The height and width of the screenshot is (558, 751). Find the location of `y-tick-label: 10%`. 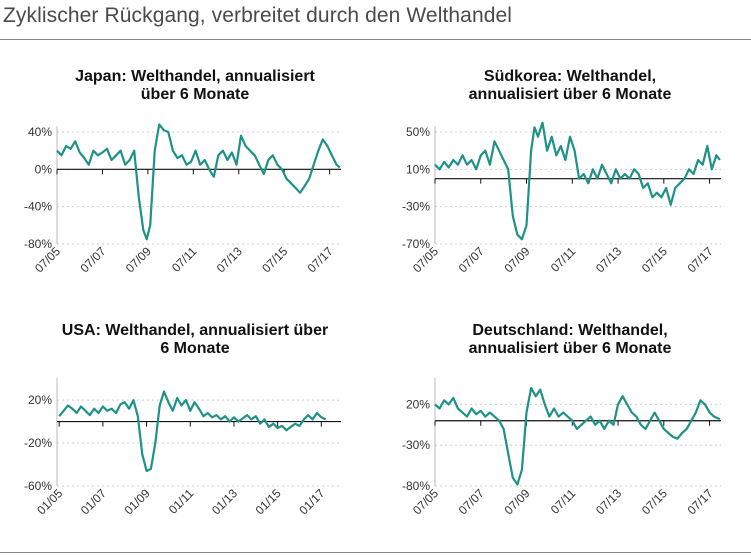

y-tick-label: 10% is located at coordinates (418, 169).